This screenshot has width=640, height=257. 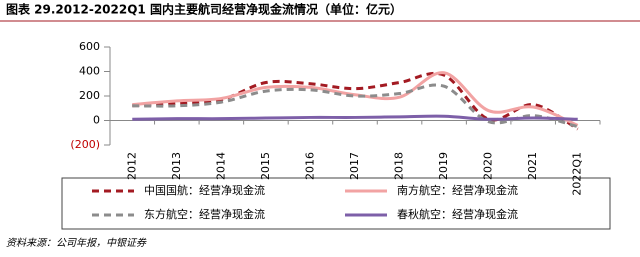 I want to click on x-tick-label: 2013, so click(x=176, y=166).